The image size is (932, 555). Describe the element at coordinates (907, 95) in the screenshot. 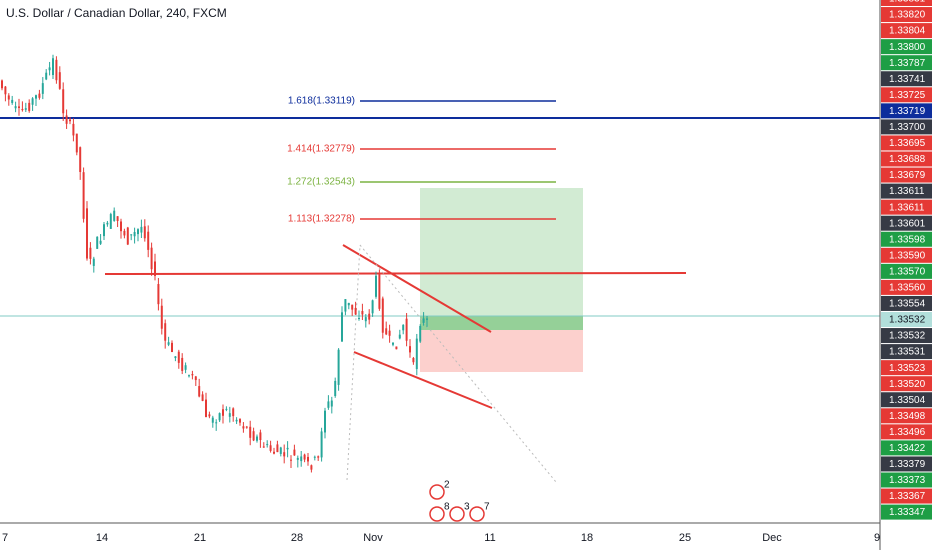

I see `price-tag-label: 1.33725` at that location.